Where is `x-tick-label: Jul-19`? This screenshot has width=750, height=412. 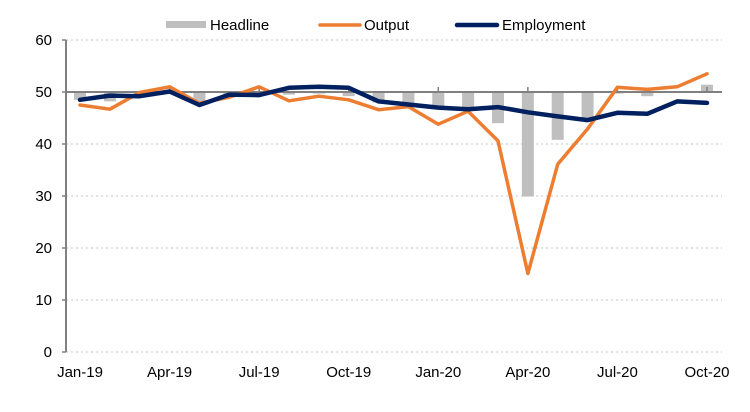
x-tick-label: Jul-19 is located at coordinates (259, 372).